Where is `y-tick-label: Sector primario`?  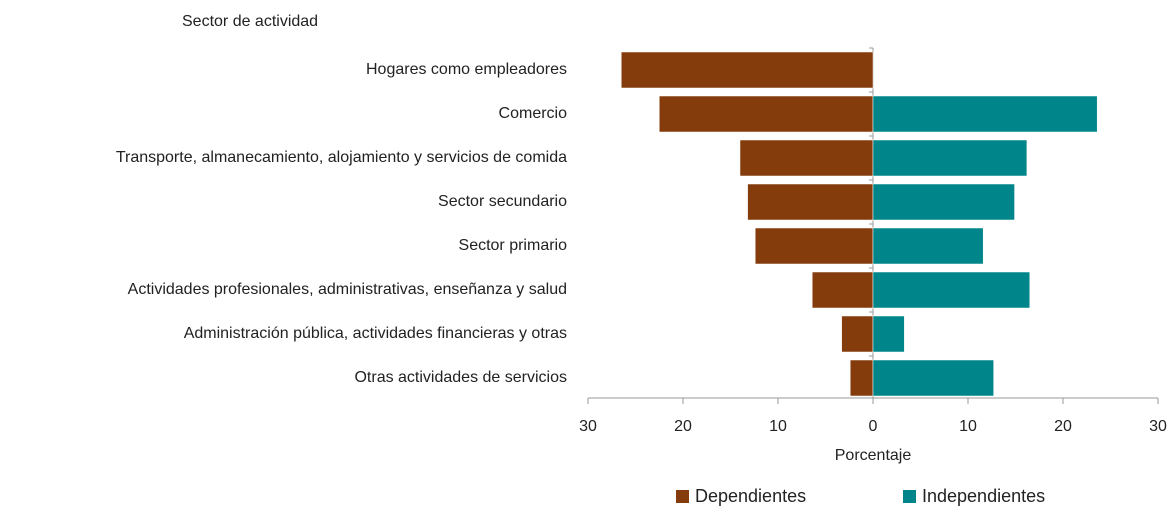
y-tick-label: Sector primario is located at coordinates (513, 245).